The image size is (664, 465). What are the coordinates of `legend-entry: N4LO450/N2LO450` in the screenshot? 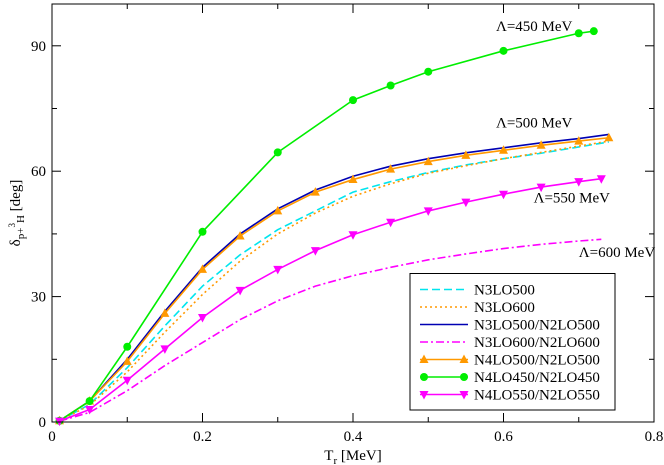 It's located at (510, 378).